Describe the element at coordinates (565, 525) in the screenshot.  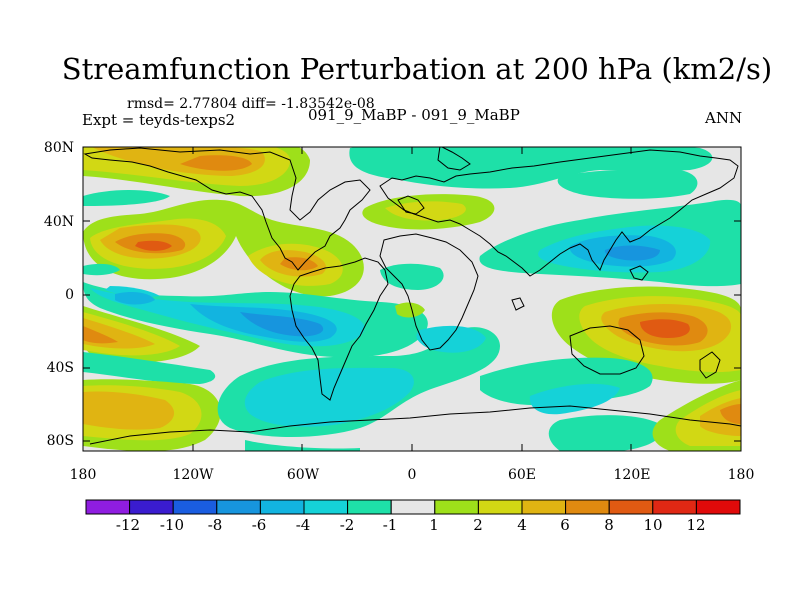
I see `colorbar-label-11: 6` at that location.